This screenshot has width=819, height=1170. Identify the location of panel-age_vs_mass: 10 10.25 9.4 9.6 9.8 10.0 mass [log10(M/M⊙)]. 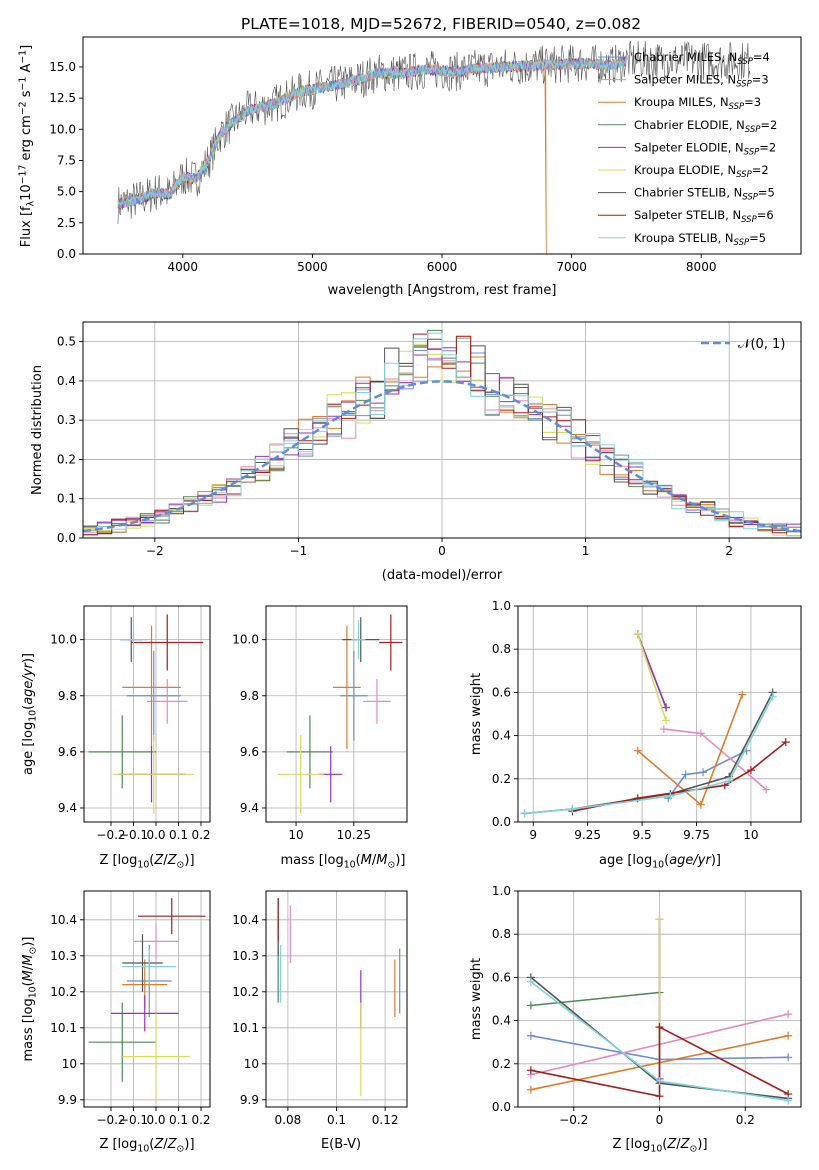
(320, 737).